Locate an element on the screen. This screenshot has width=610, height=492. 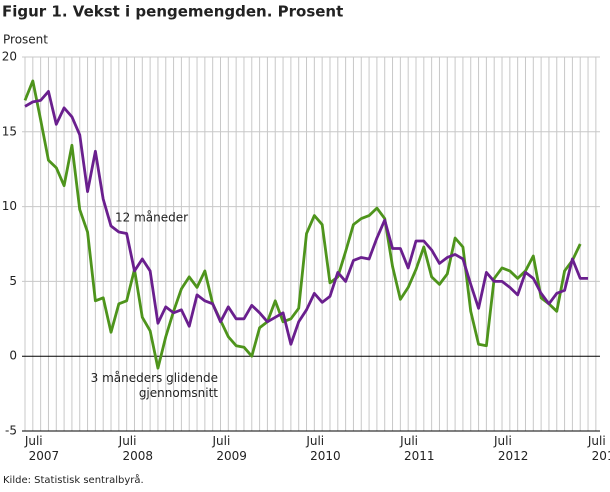
y-tick-label: -5 is located at coordinates (11, 431).